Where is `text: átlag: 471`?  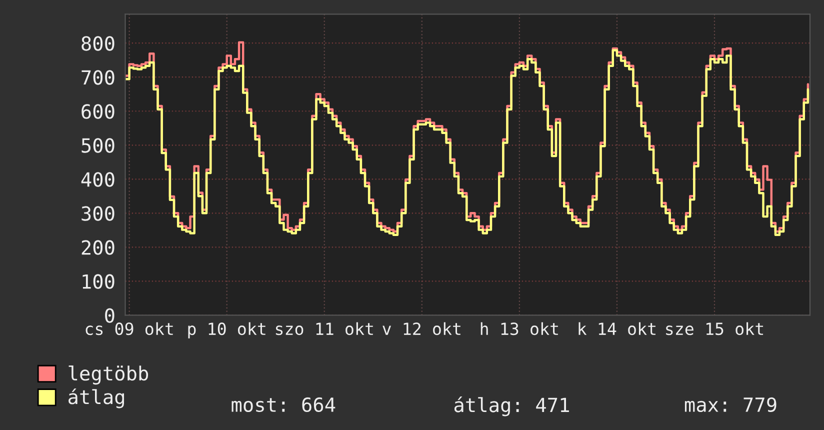 text: átlag: 471 is located at coordinates (511, 406).